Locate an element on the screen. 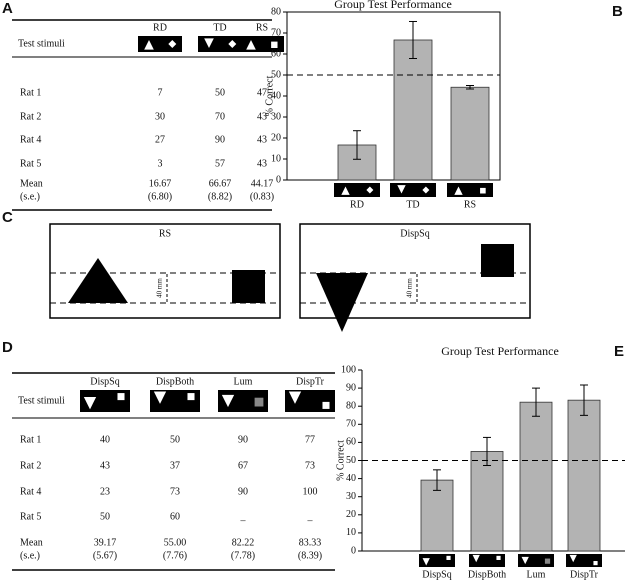  table-cell: 70 is located at coordinates (220, 116).